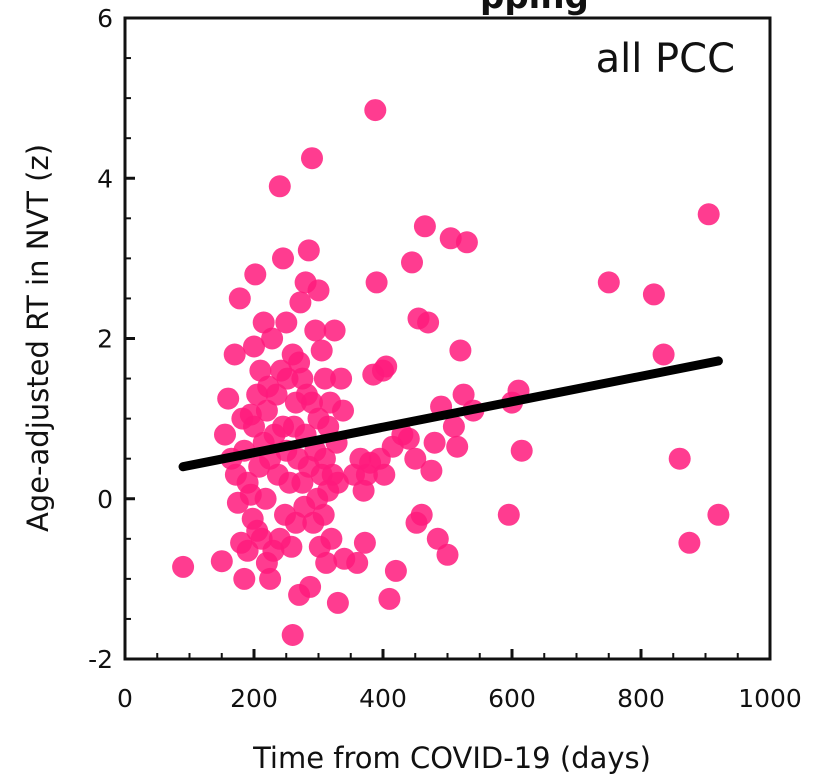  Describe the element at coordinates (451, 758) in the screenshot. I see `x-axis-label: Time from COVID-19 (days)` at that location.